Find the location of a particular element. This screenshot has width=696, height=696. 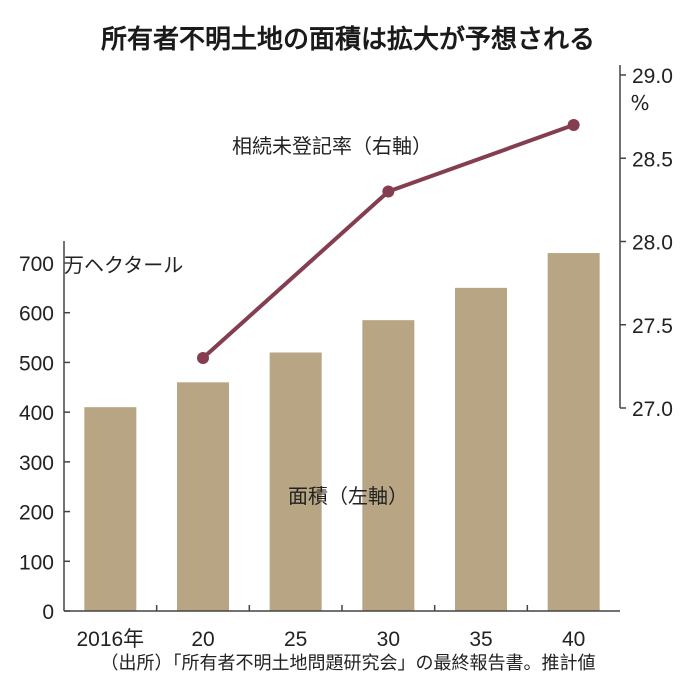

x-tick-label: 2016年 is located at coordinates (110, 639).